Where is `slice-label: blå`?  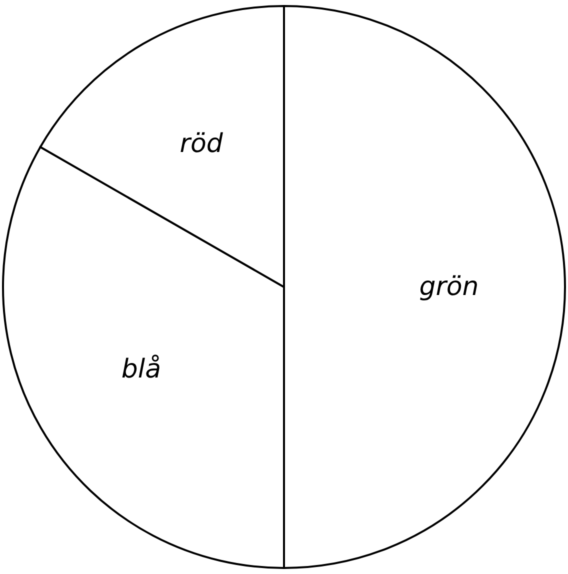
slice-label: blå is located at coordinates (141, 369).